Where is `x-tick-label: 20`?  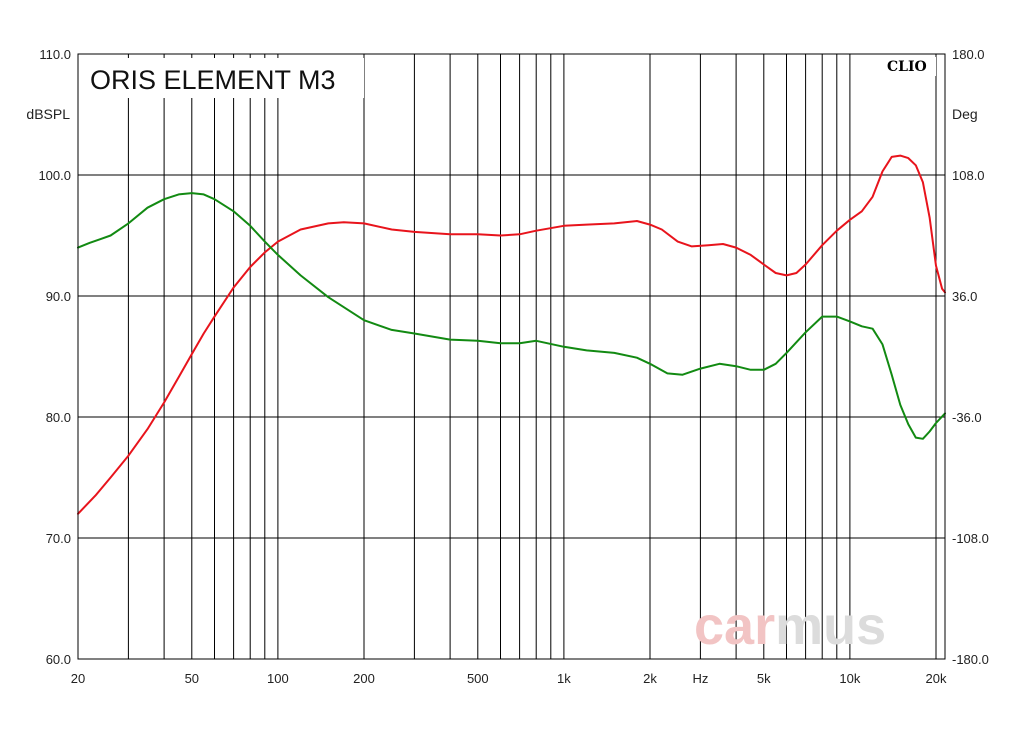 x-tick-label: 20 is located at coordinates (78, 678).